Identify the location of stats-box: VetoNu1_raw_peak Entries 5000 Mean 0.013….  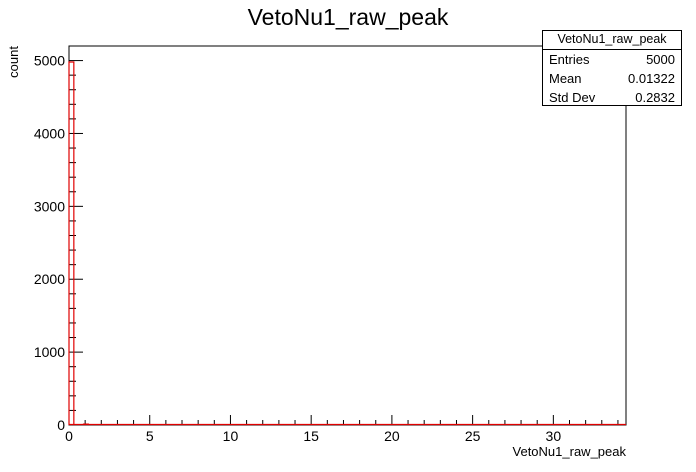
(612, 68).